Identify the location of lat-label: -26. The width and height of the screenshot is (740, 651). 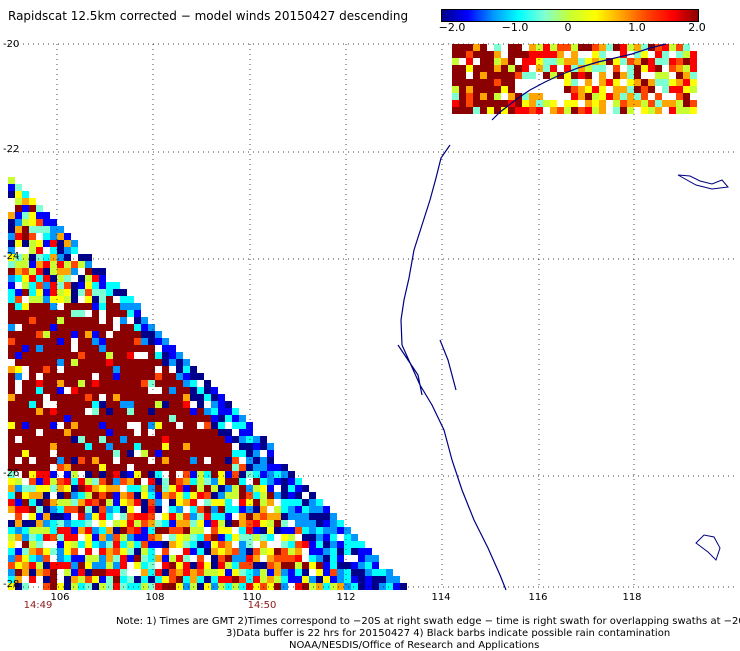
(11, 473).